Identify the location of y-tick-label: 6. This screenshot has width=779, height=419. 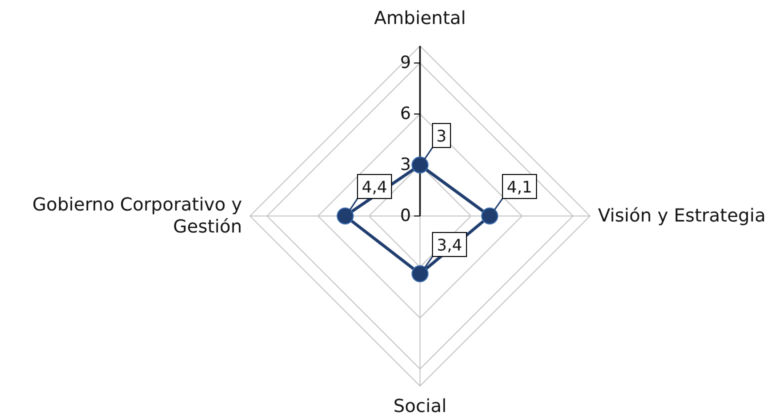
(405, 114).